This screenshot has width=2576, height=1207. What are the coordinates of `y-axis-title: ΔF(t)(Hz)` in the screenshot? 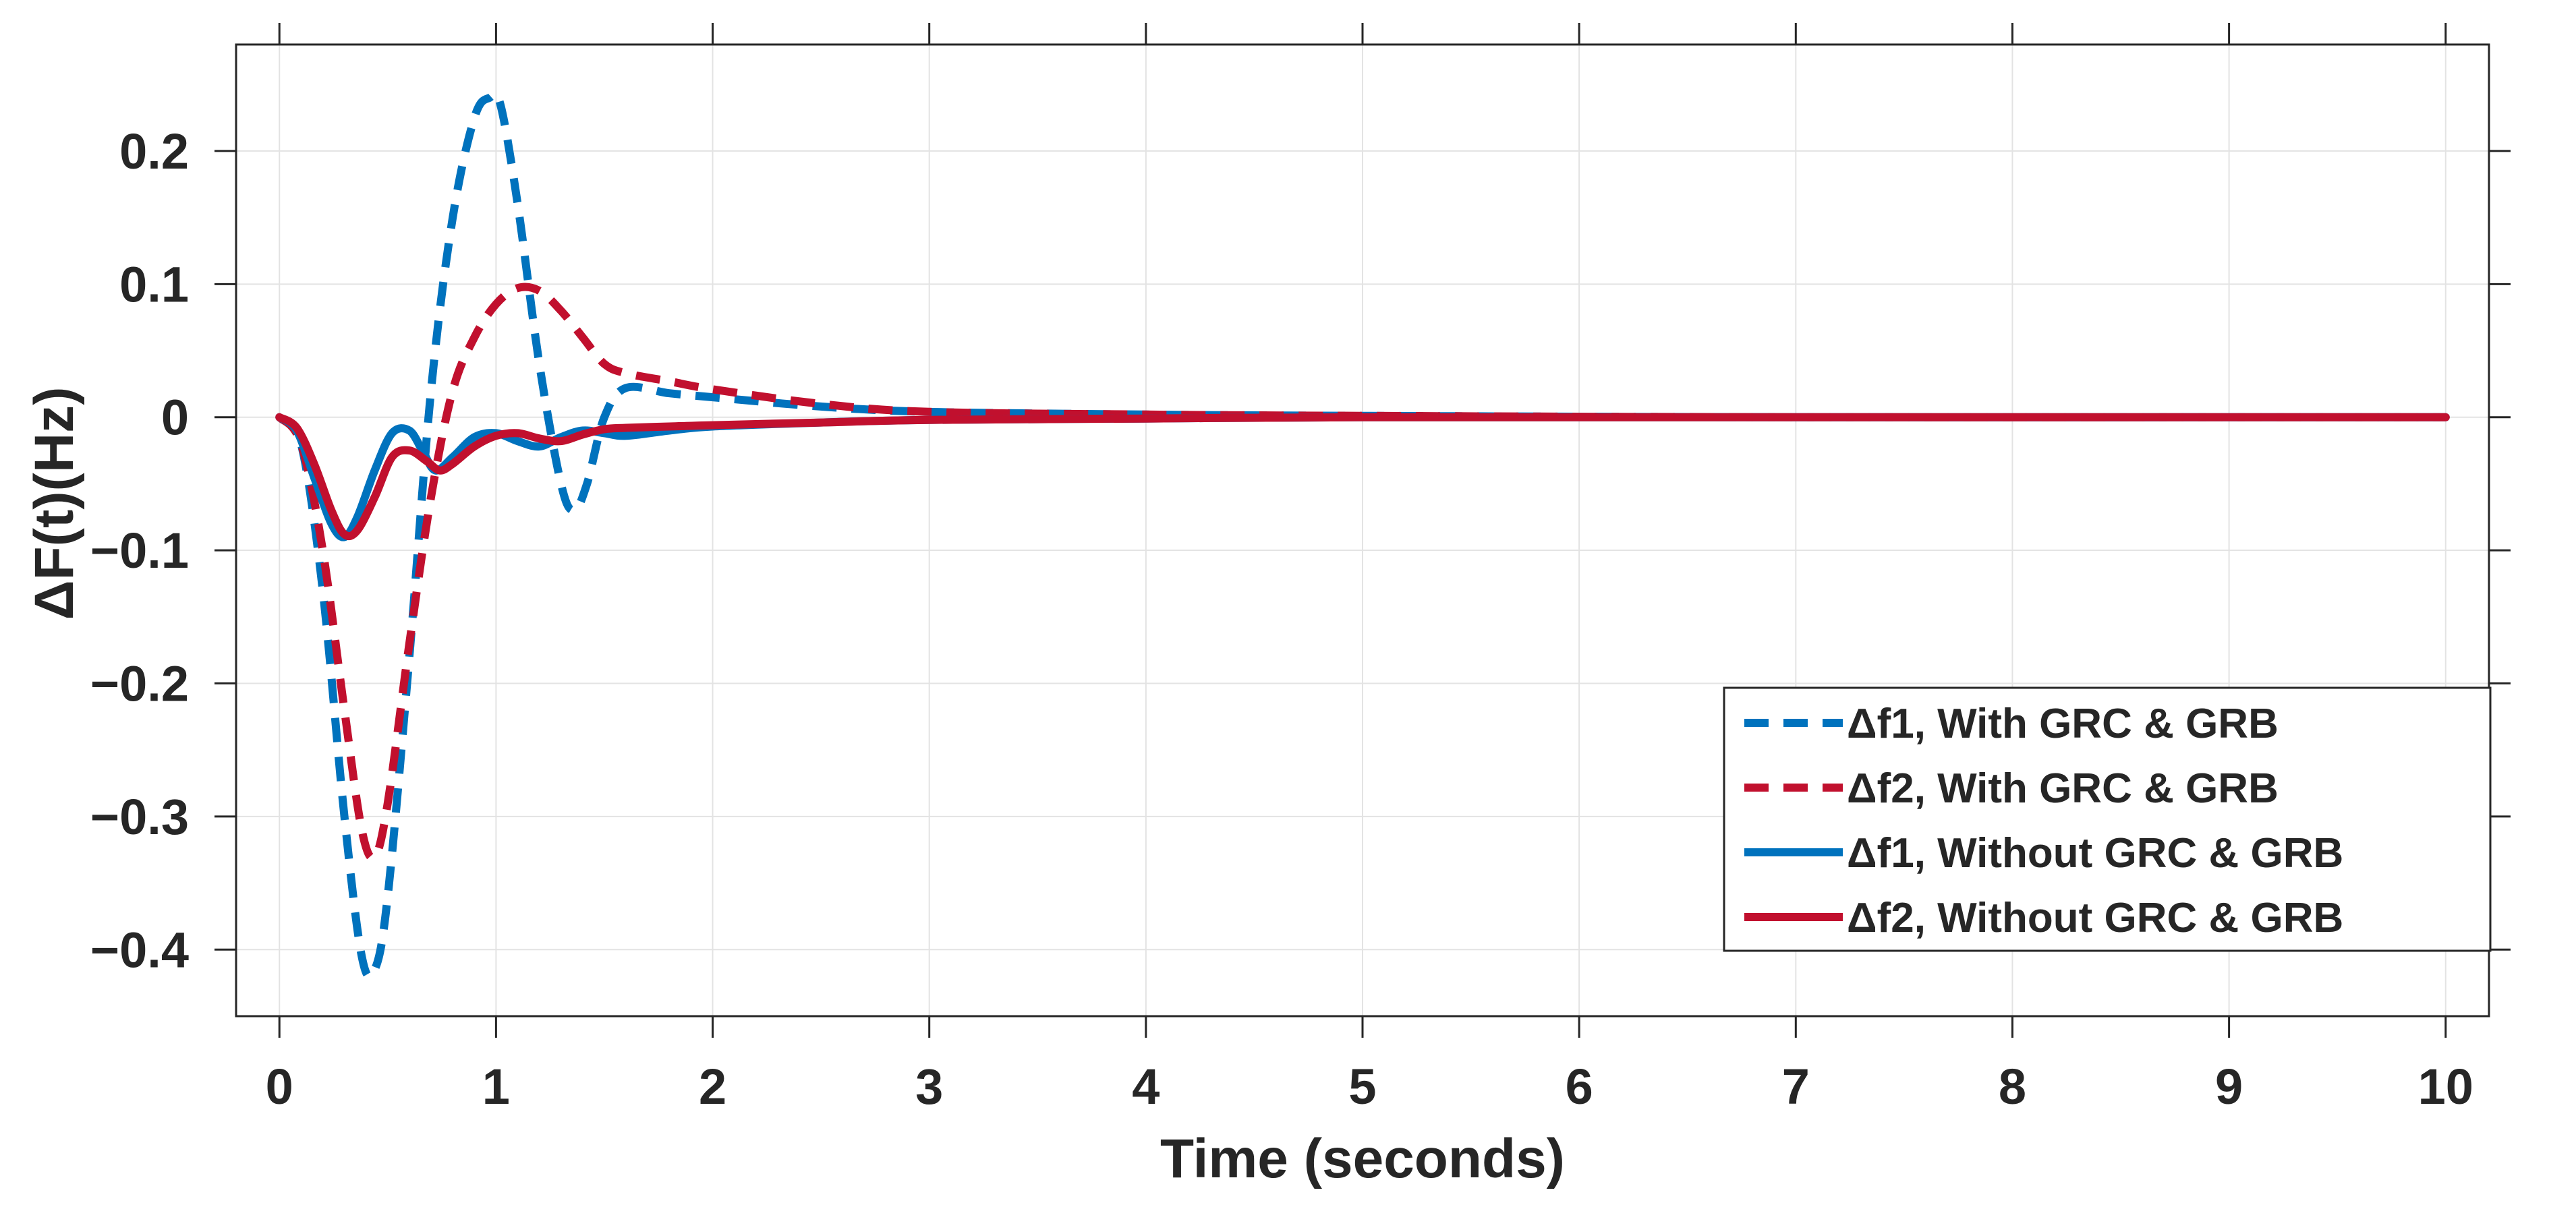 It's located at (54, 504).